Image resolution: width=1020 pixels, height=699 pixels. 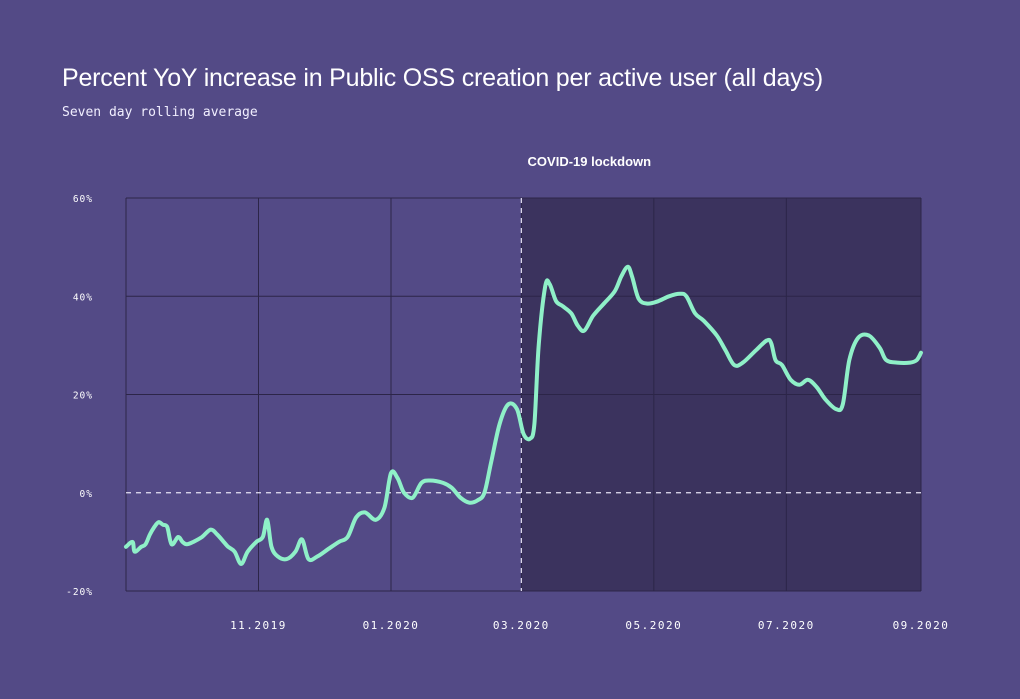 I want to click on y-tick-label: 60%, so click(x=83, y=199).